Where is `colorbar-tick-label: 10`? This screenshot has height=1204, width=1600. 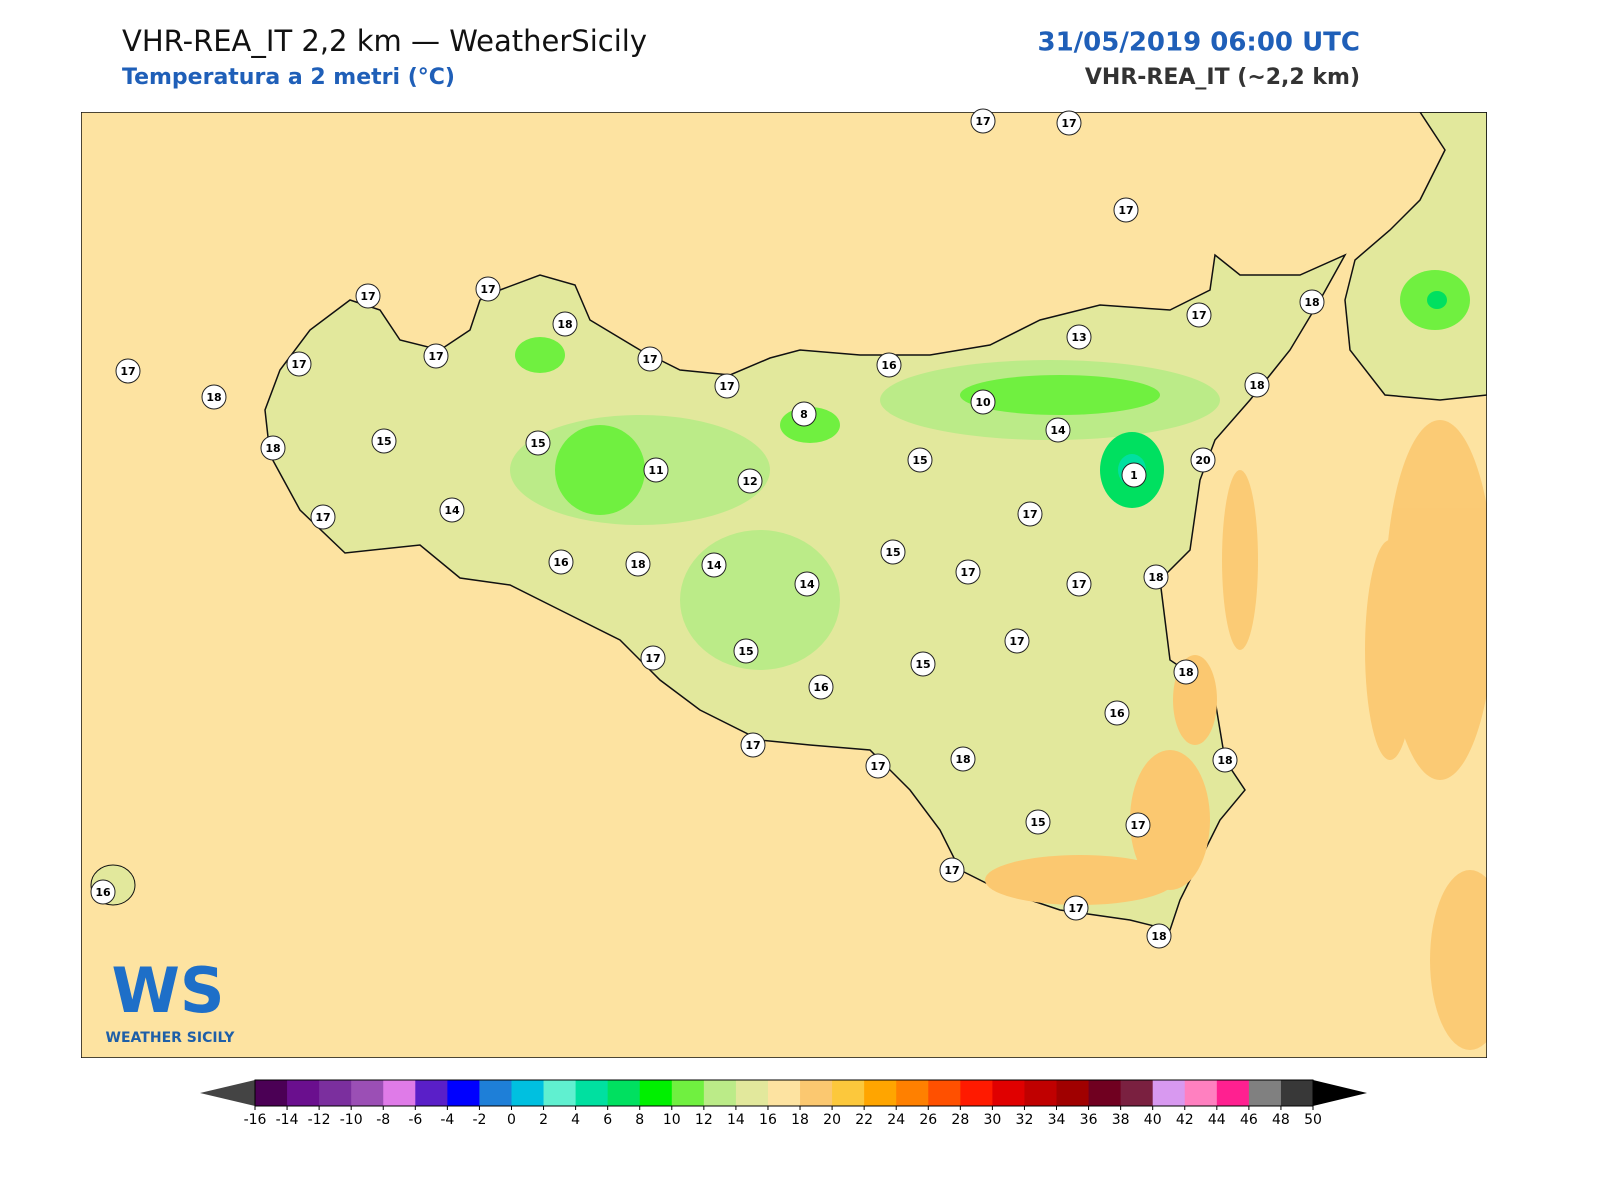
colorbar-tick-label: 10 is located at coordinates (672, 1120).